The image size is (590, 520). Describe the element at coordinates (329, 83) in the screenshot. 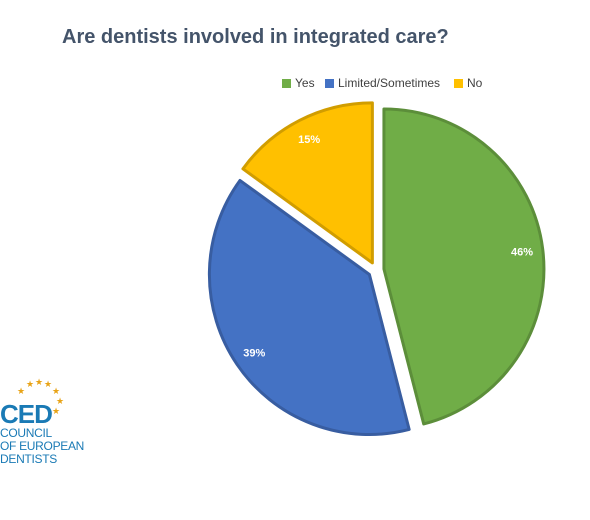

I see `legend-swatch-limited` at that location.